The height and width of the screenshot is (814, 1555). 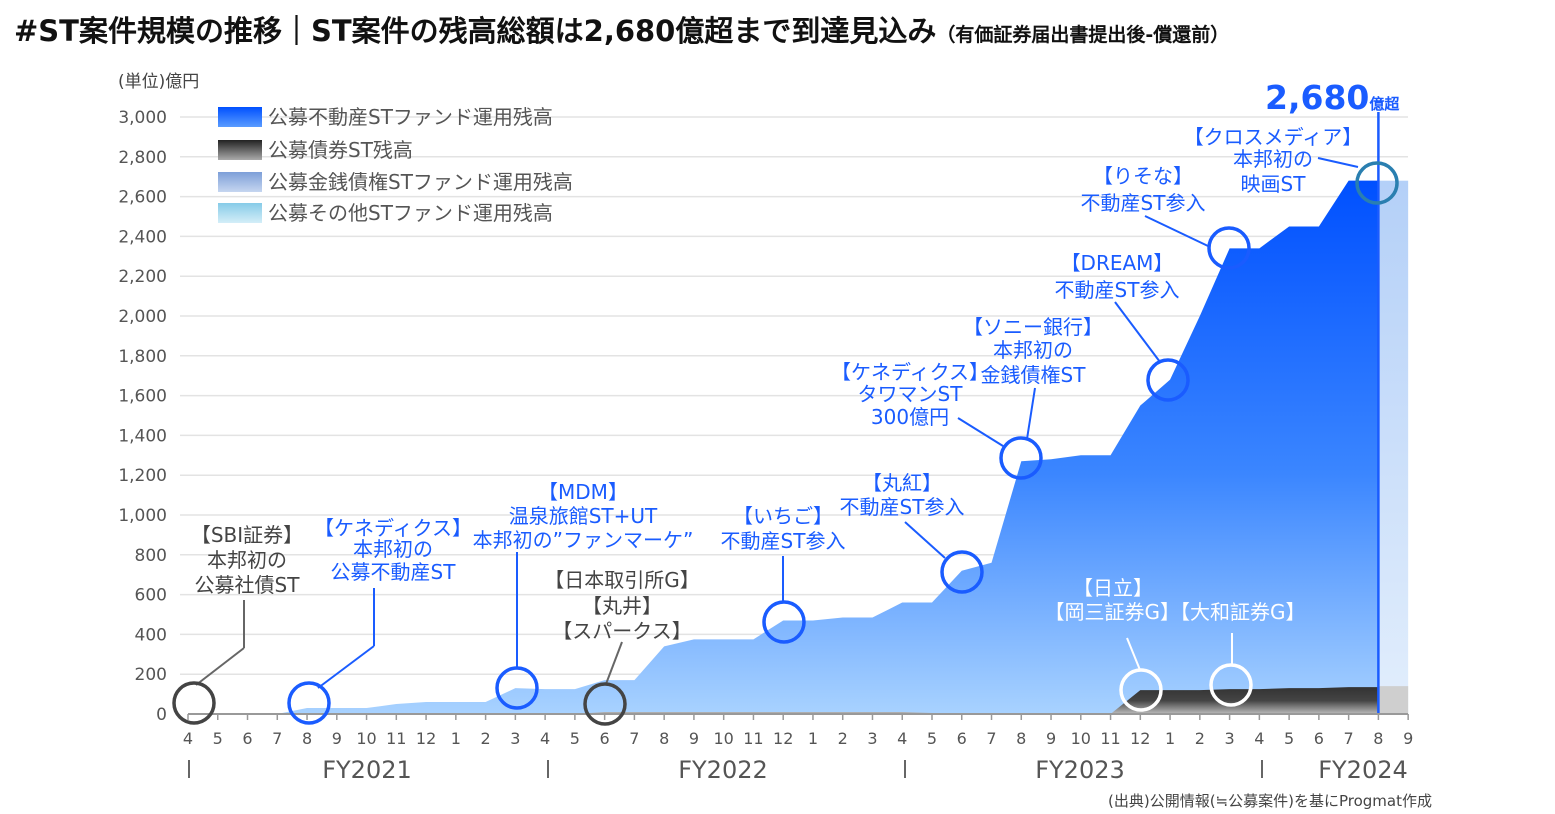 I want to click on fiscal-year-label: FY2024, so click(x=1363, y=770).